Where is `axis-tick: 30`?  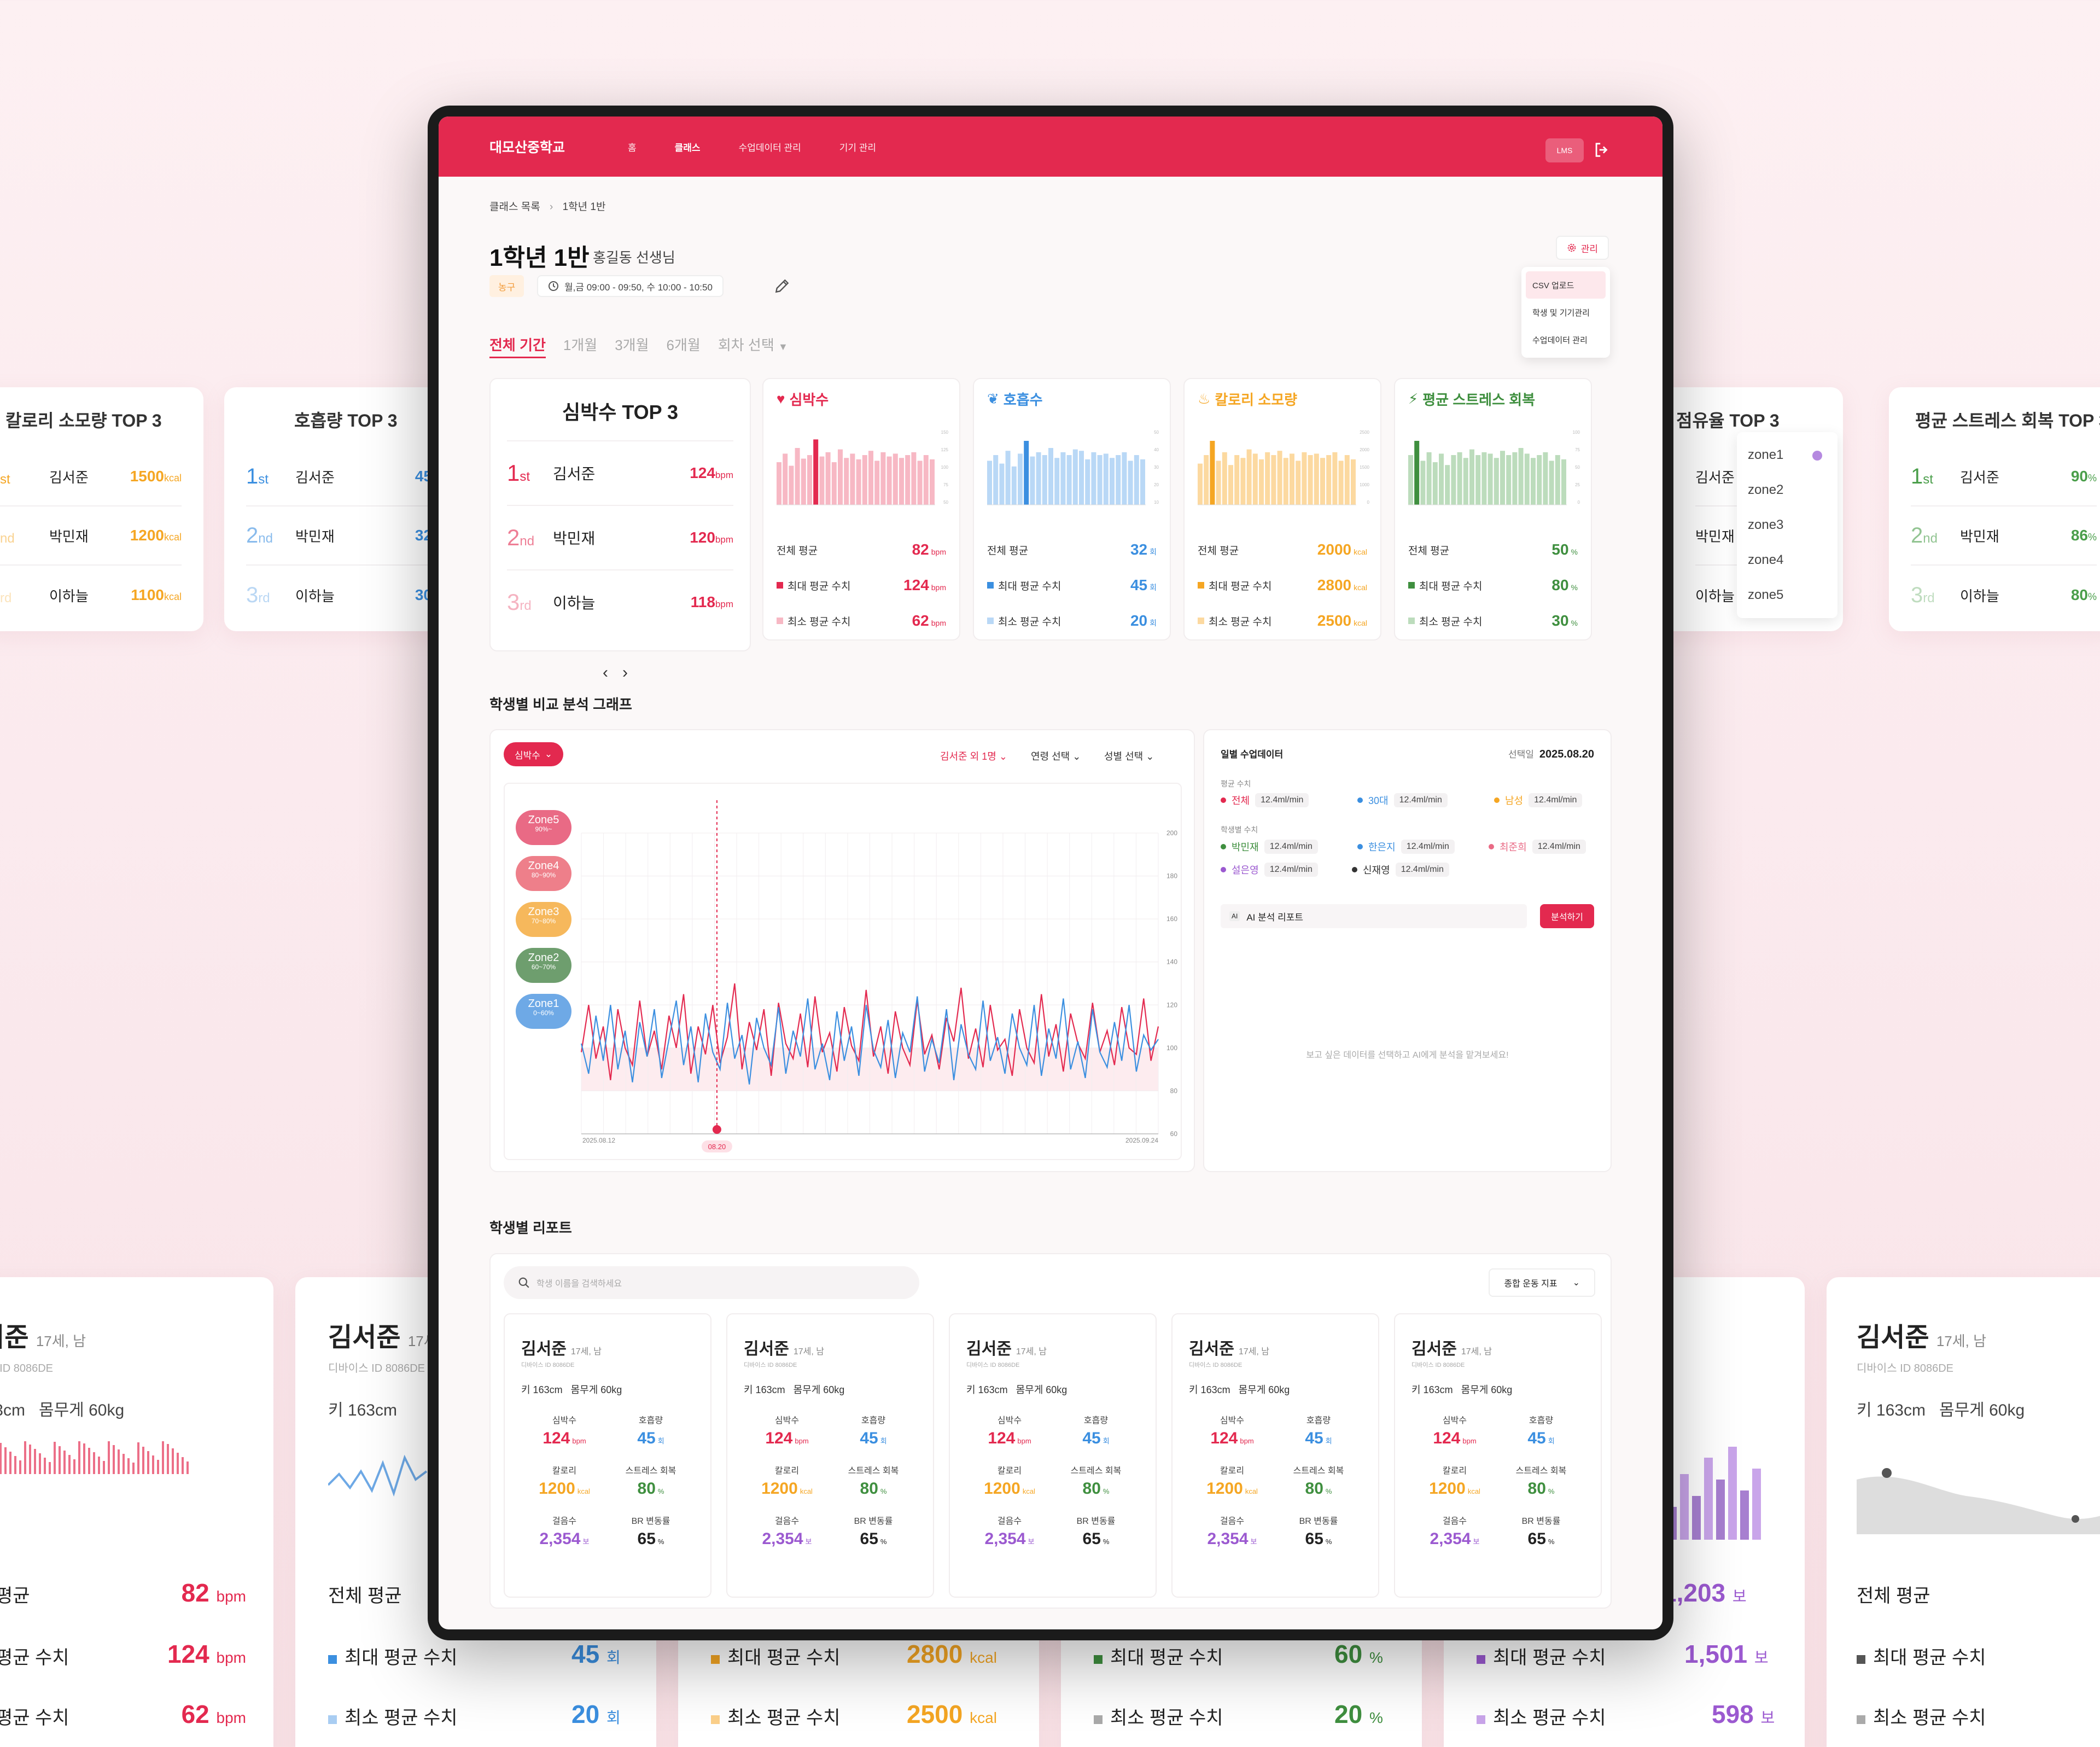 axis-tick: 30 is located at coordinates (1156, 467).